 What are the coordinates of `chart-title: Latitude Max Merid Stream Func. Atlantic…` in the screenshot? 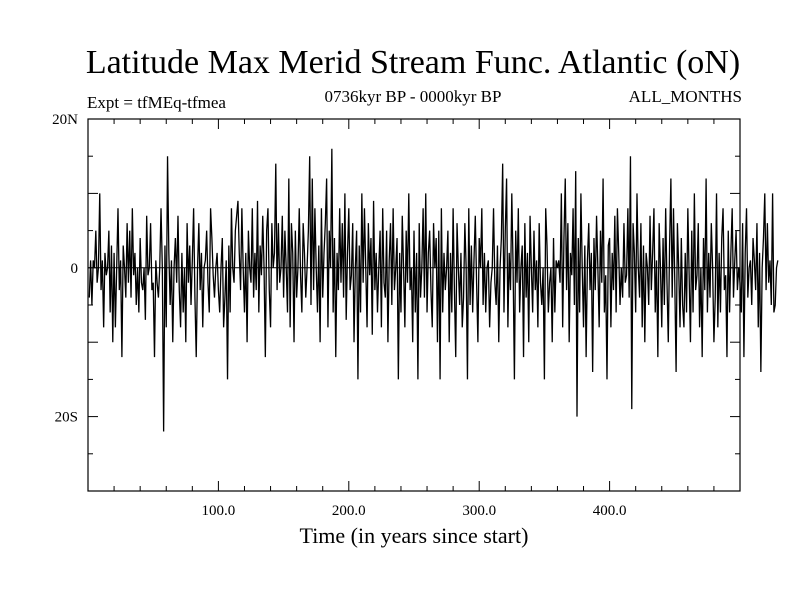 It's located at (413, 62).